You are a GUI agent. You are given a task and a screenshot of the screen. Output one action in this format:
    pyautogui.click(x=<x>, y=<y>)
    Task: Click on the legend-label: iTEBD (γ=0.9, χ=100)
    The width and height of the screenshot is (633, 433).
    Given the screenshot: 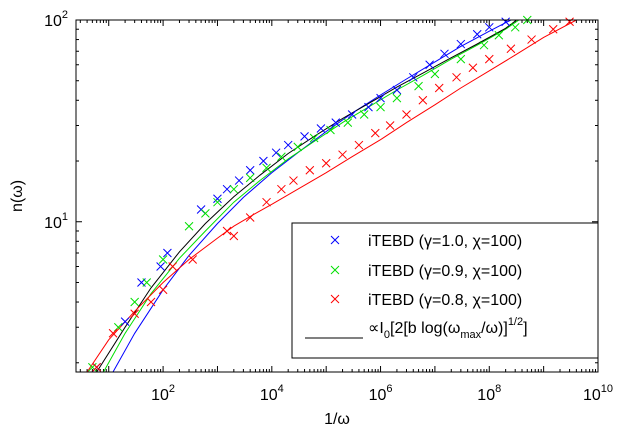 What is the action you would take?
    pyautogui.click(x=445, y=271)
    